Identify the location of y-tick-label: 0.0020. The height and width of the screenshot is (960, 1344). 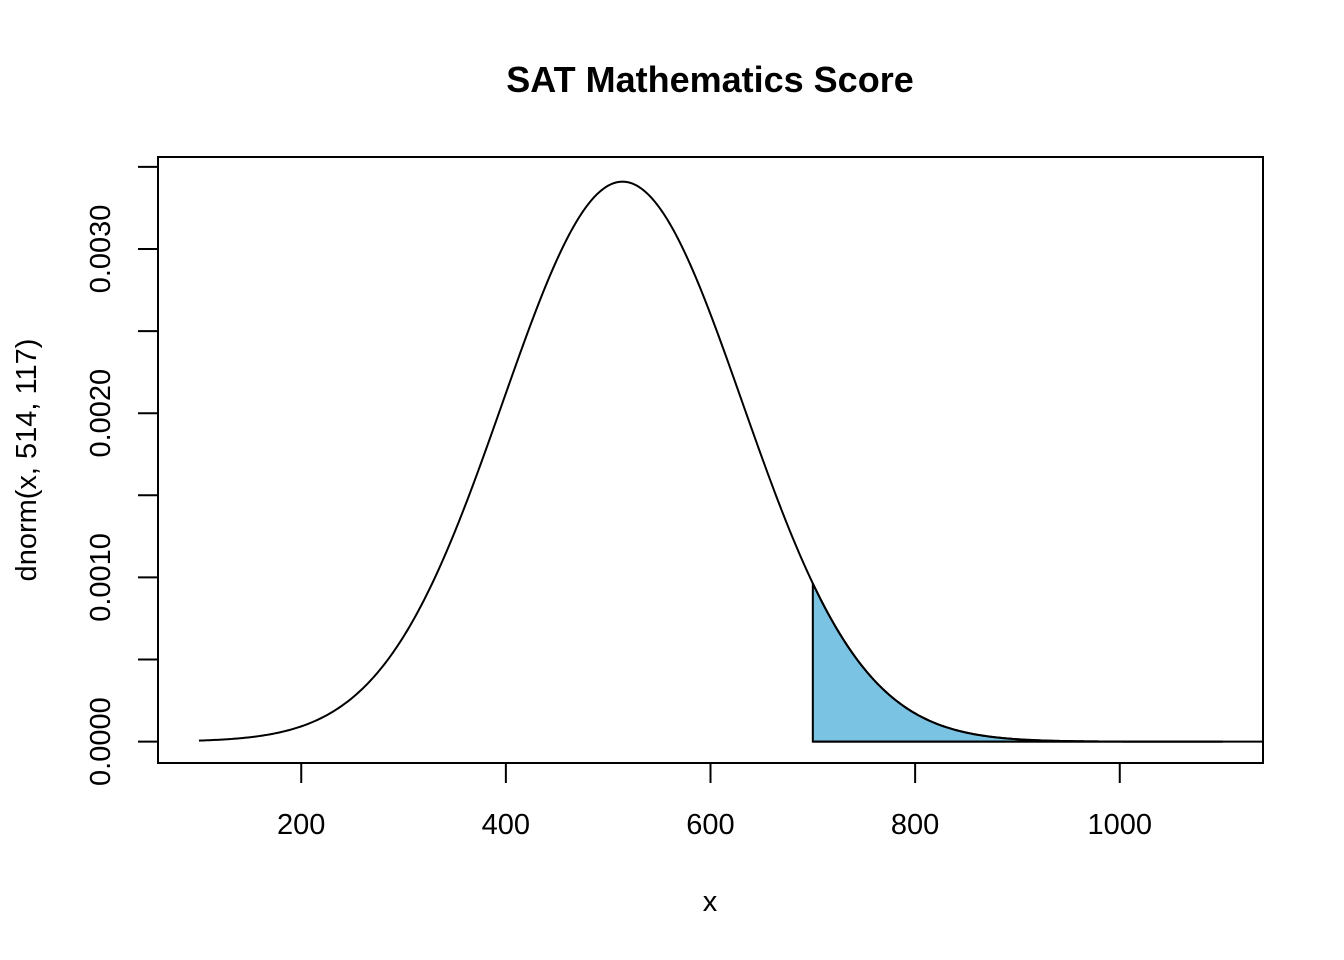
(101, 413).